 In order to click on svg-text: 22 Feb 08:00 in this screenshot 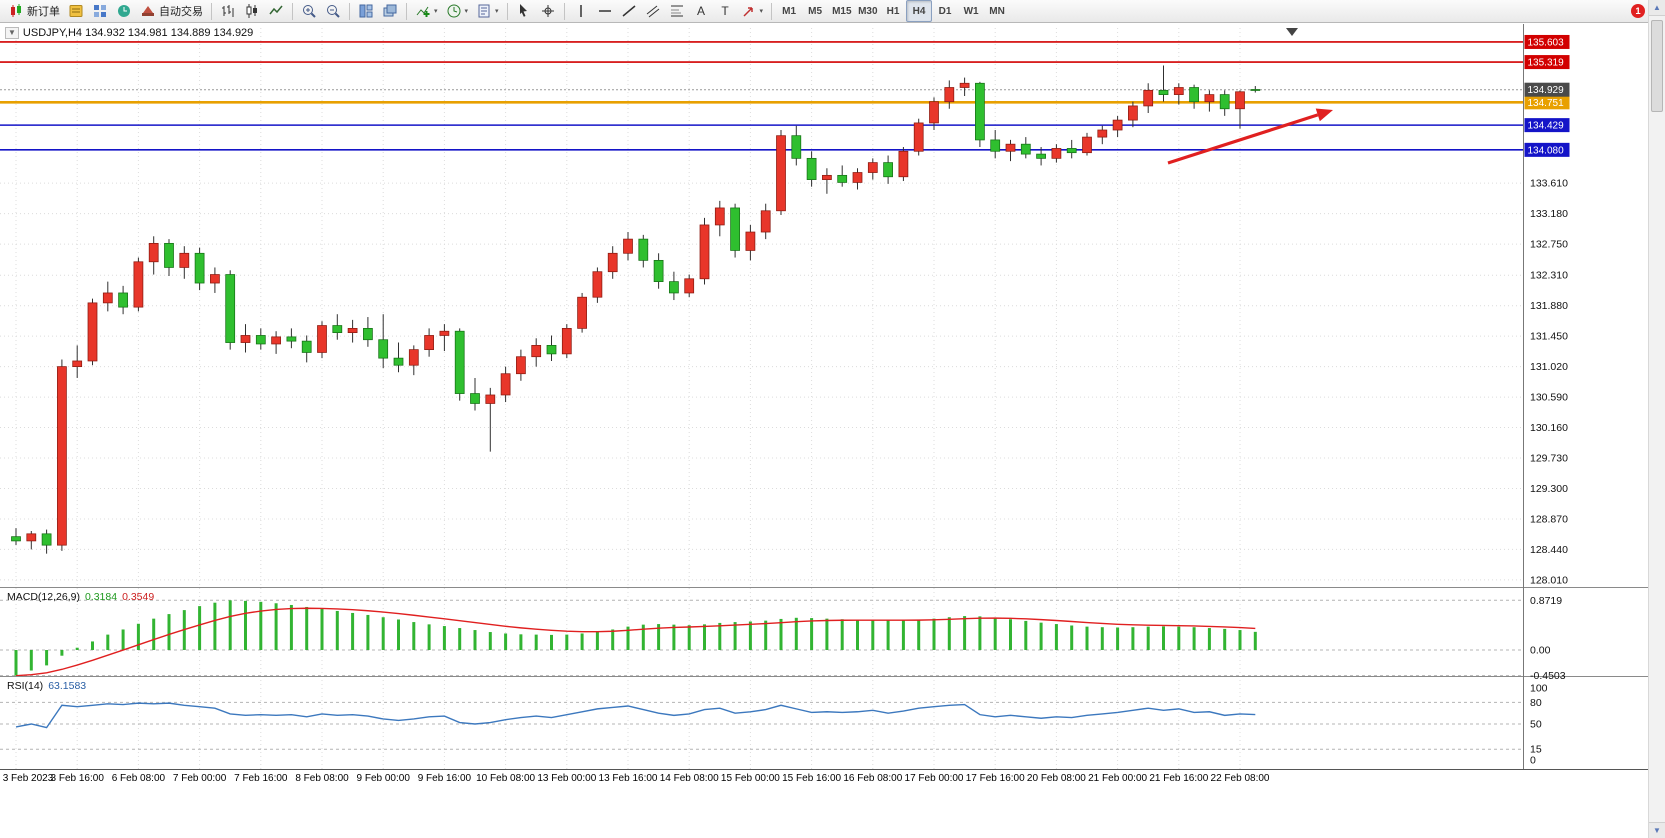, I will do `click(1240, 778)`.